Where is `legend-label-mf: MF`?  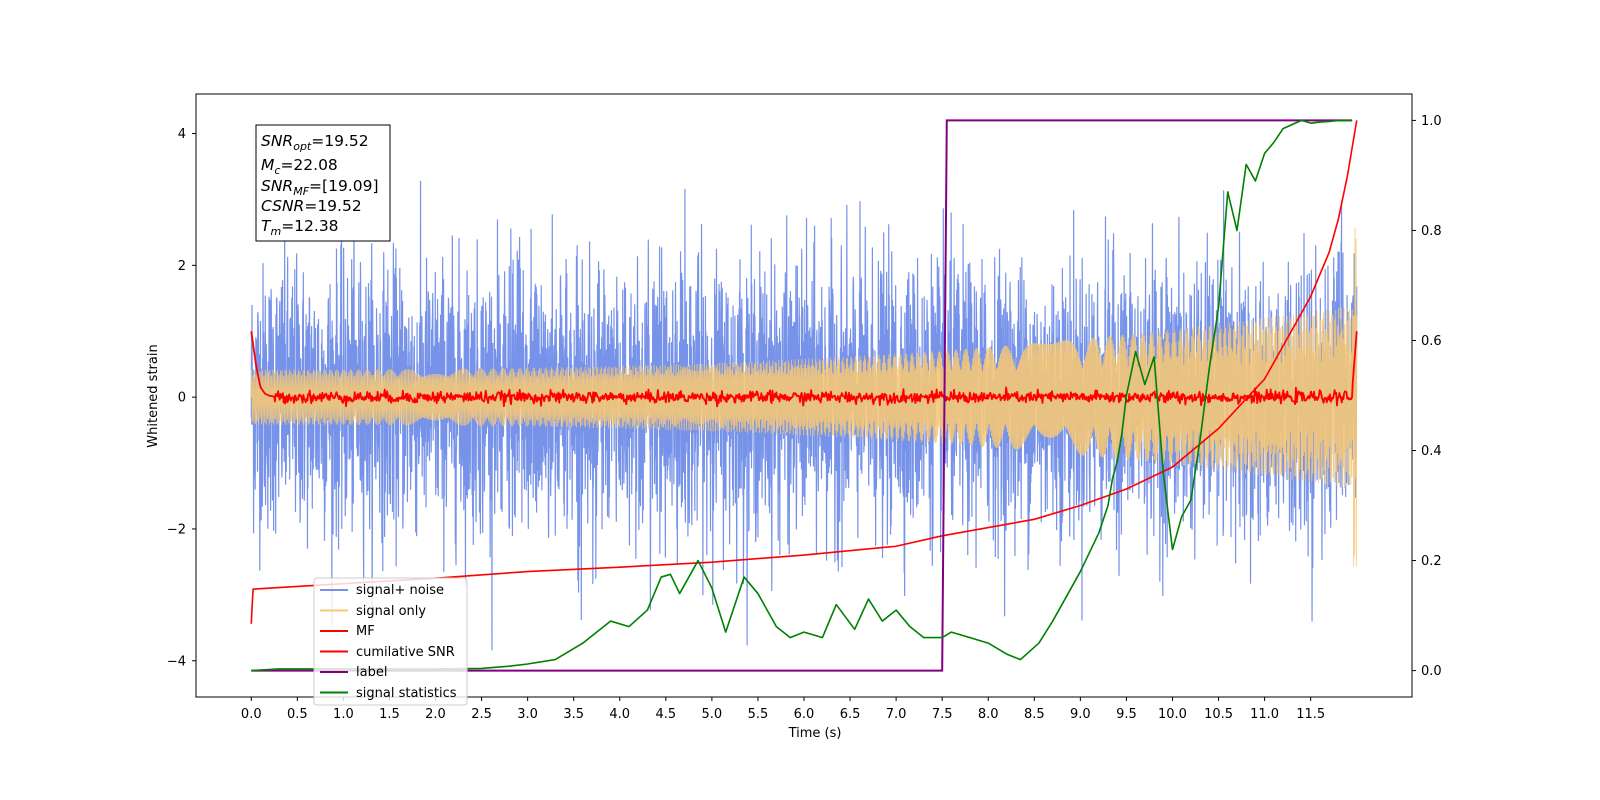 legend-label-mf: MF is located at coordinates (365, 631).